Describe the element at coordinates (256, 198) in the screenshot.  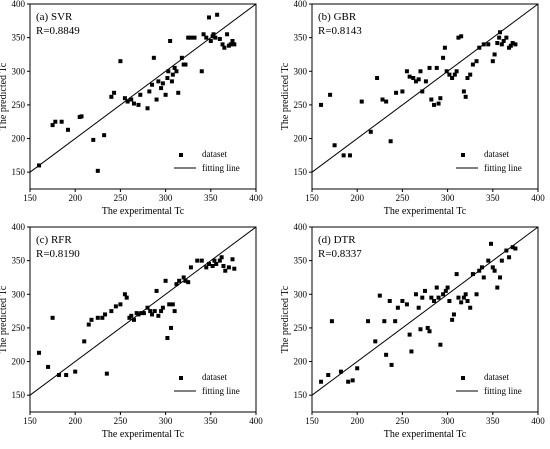
I see `x-tick-label: 400` at that location.